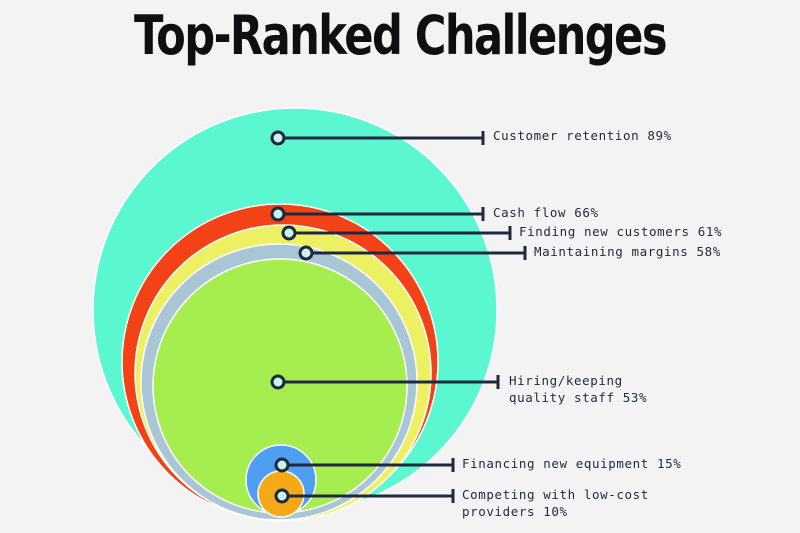  What do you see at coordinates (278, 138) in the screenshot?
I see `marker-customer-retention` at bounding box center [278, 138].